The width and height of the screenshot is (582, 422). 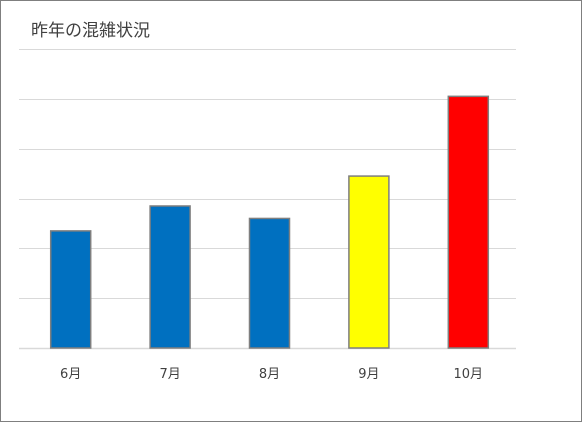 I want to click on x-tick-label: 10月, so click(x=469, y=374).